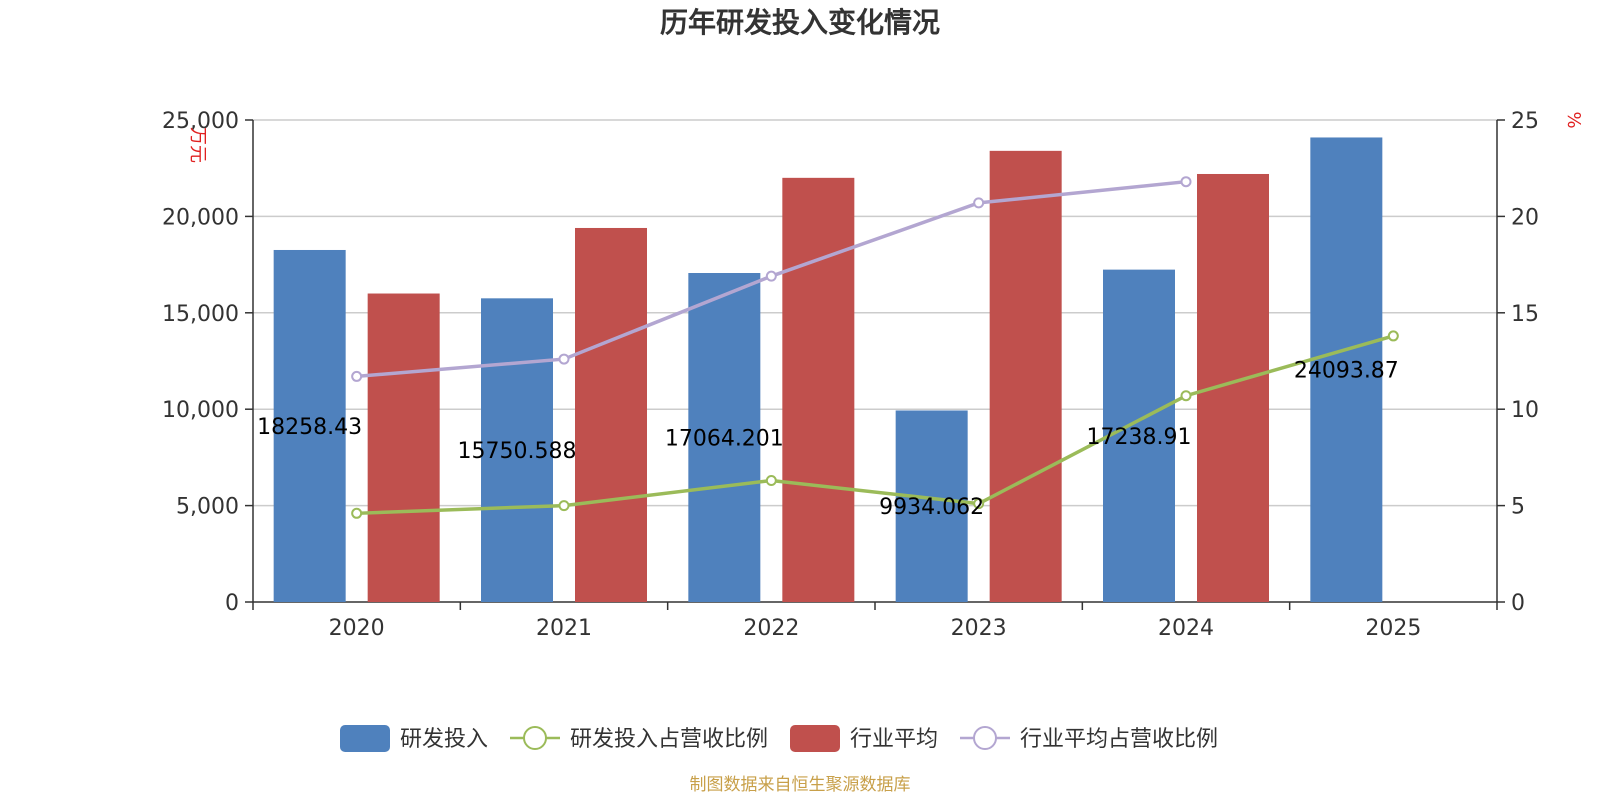 Image resolution: width=1600 pixels, height=800 pixels. Describe the element at coordinates (1119, 739) in the screenshot. I see `legend-label-3: 行业平均占营收比例` at that location.